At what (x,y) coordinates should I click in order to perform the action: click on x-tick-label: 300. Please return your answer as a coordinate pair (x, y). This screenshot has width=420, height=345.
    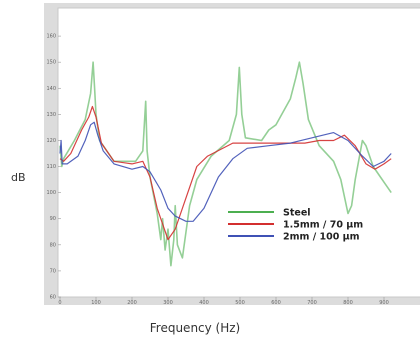
    Looking at the image, I should click on (168, 303).